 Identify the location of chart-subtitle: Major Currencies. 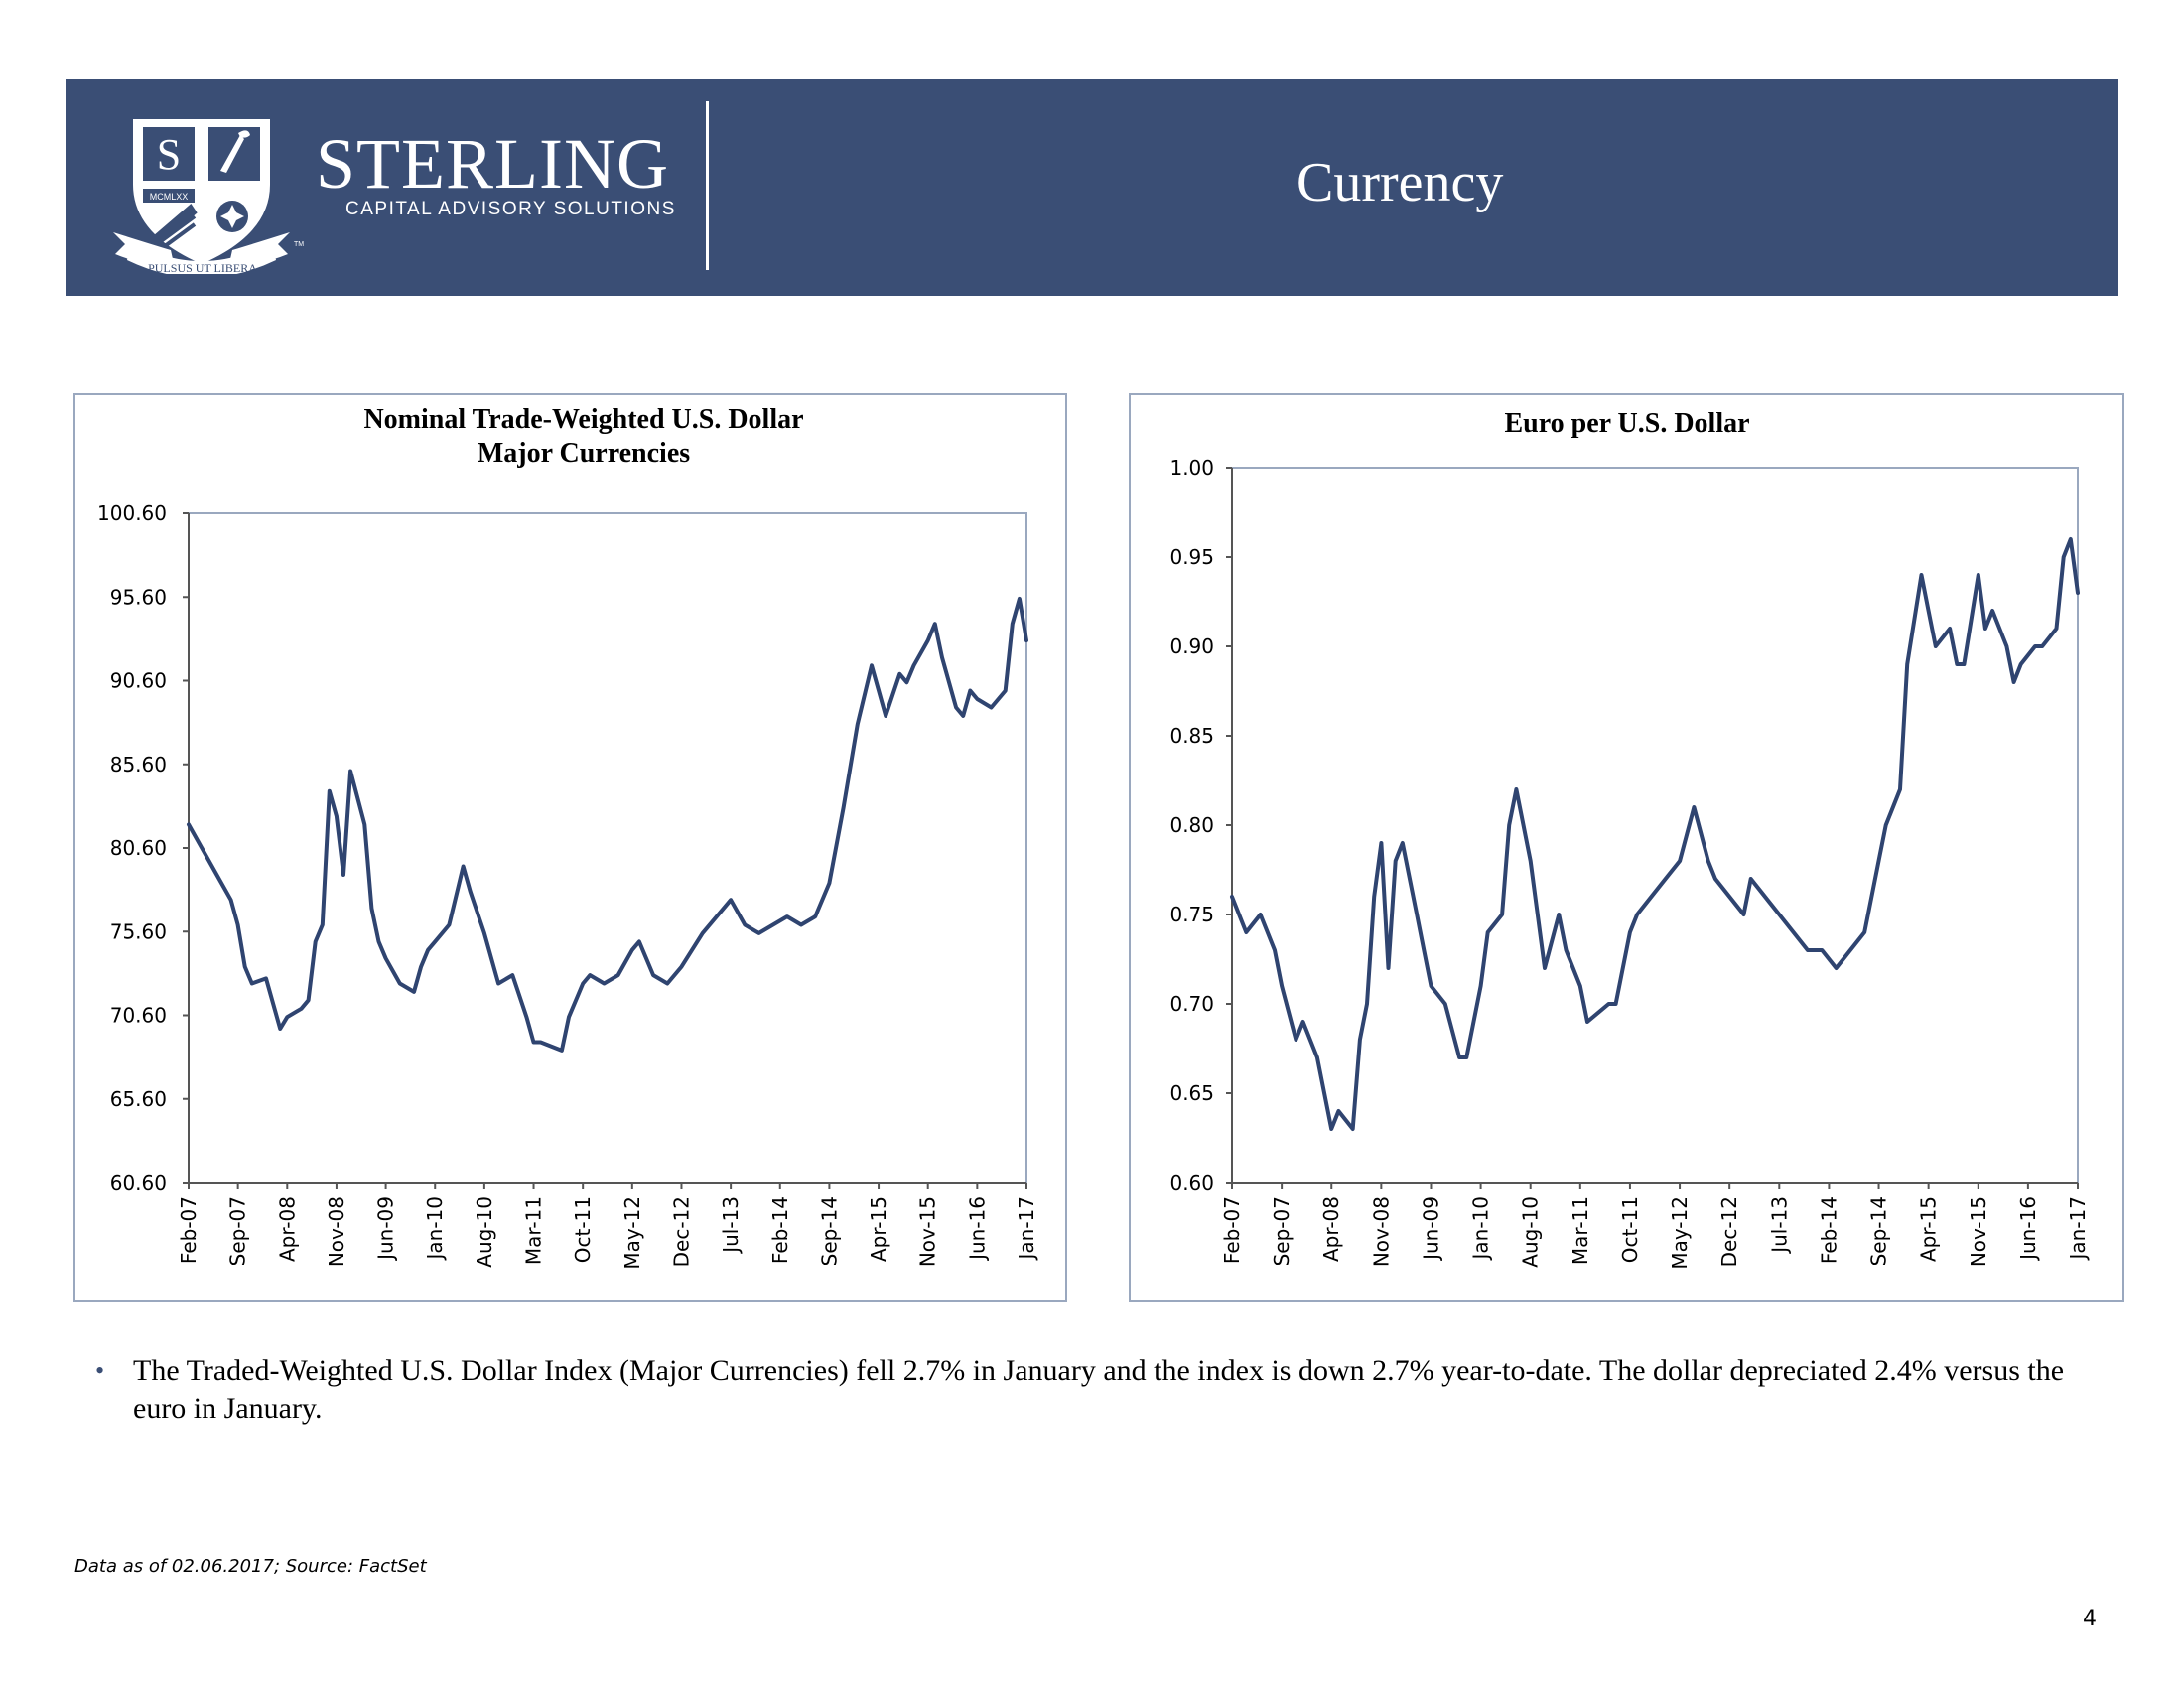
(584, 453).